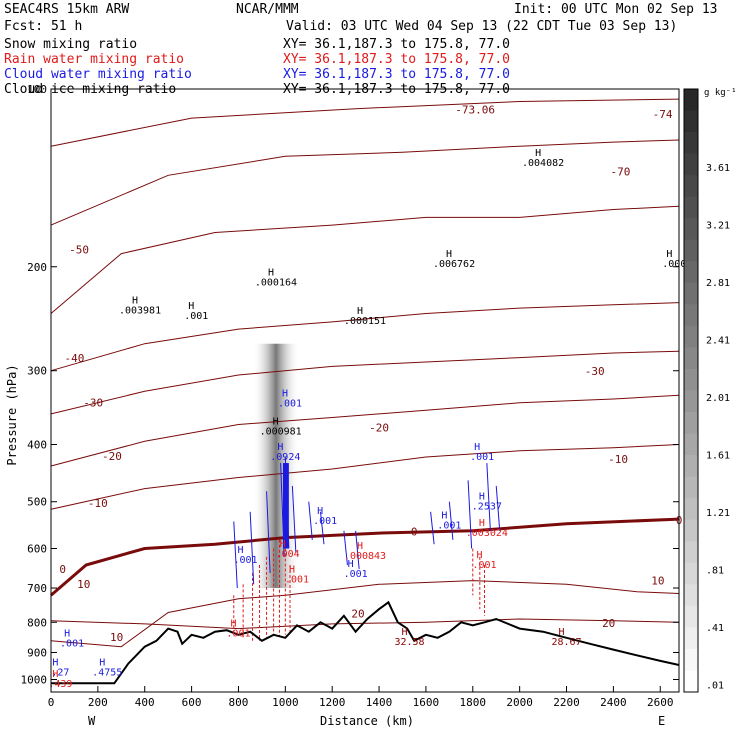  Describe the element at coordinates (660, 702) in the screenshot. I see `x-tick-label: 2600` at that location.